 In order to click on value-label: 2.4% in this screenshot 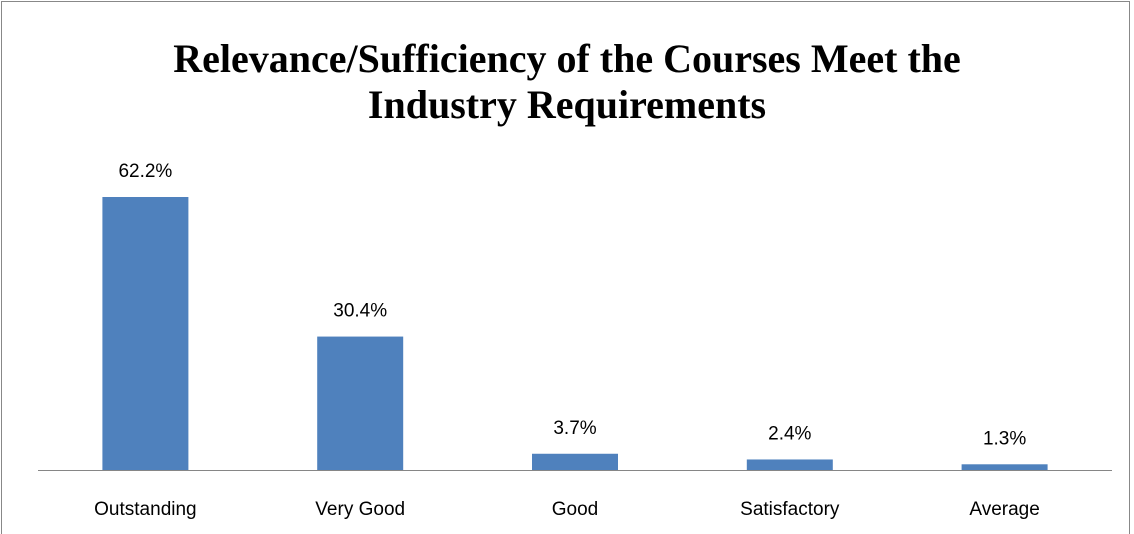, I will do `click(789, 433)`.